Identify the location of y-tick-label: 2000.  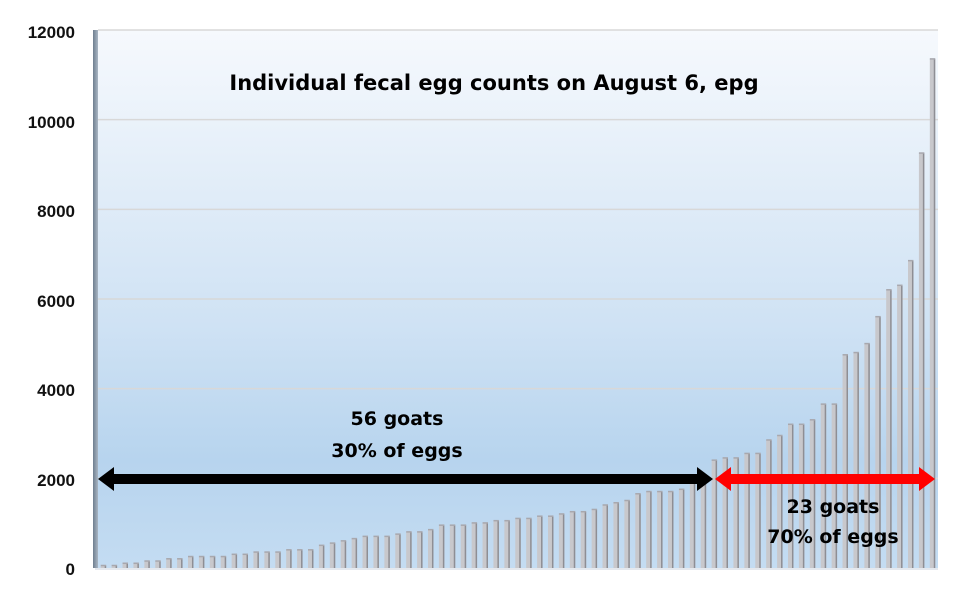
(56, 480).